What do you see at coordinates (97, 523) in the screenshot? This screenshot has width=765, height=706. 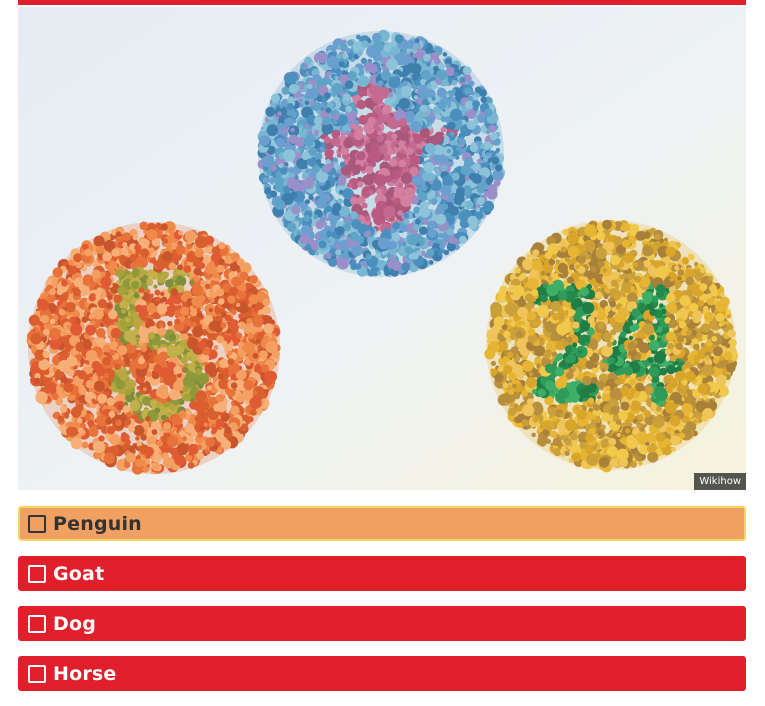 I see `answer-label: Penguin` at bounding box center [97, 523].